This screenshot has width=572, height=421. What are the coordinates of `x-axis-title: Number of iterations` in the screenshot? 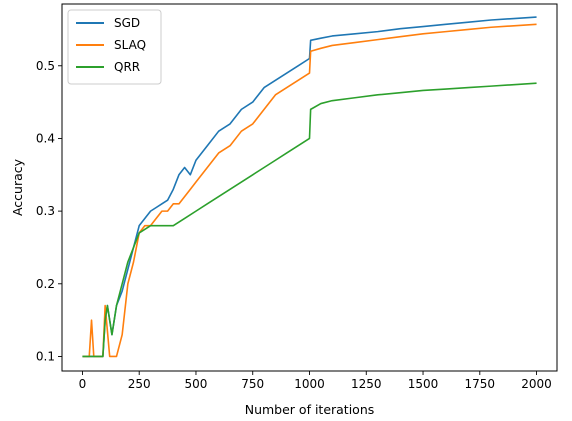 It's located at (310, 409).